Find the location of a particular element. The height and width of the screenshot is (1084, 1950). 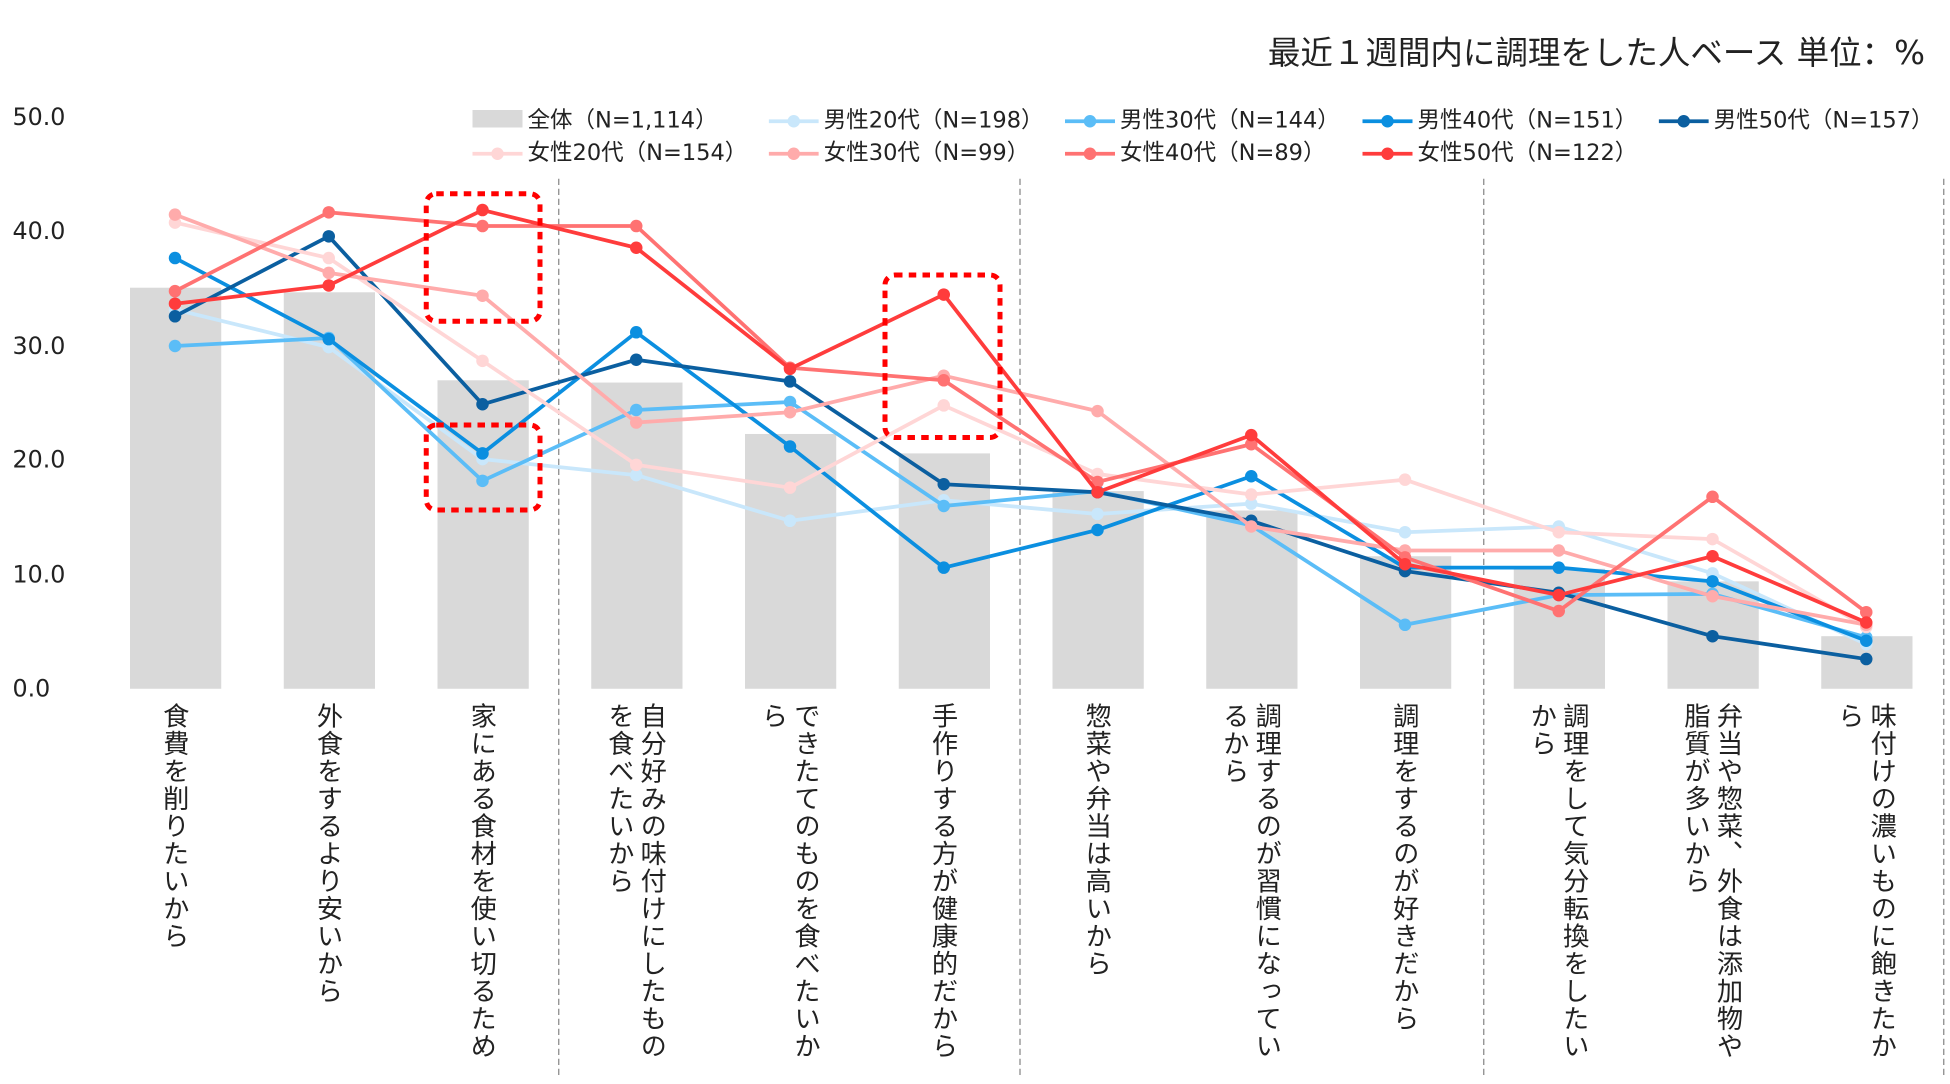

legend-item: 女性30代（N=99） is located at coordinates (899, 151).